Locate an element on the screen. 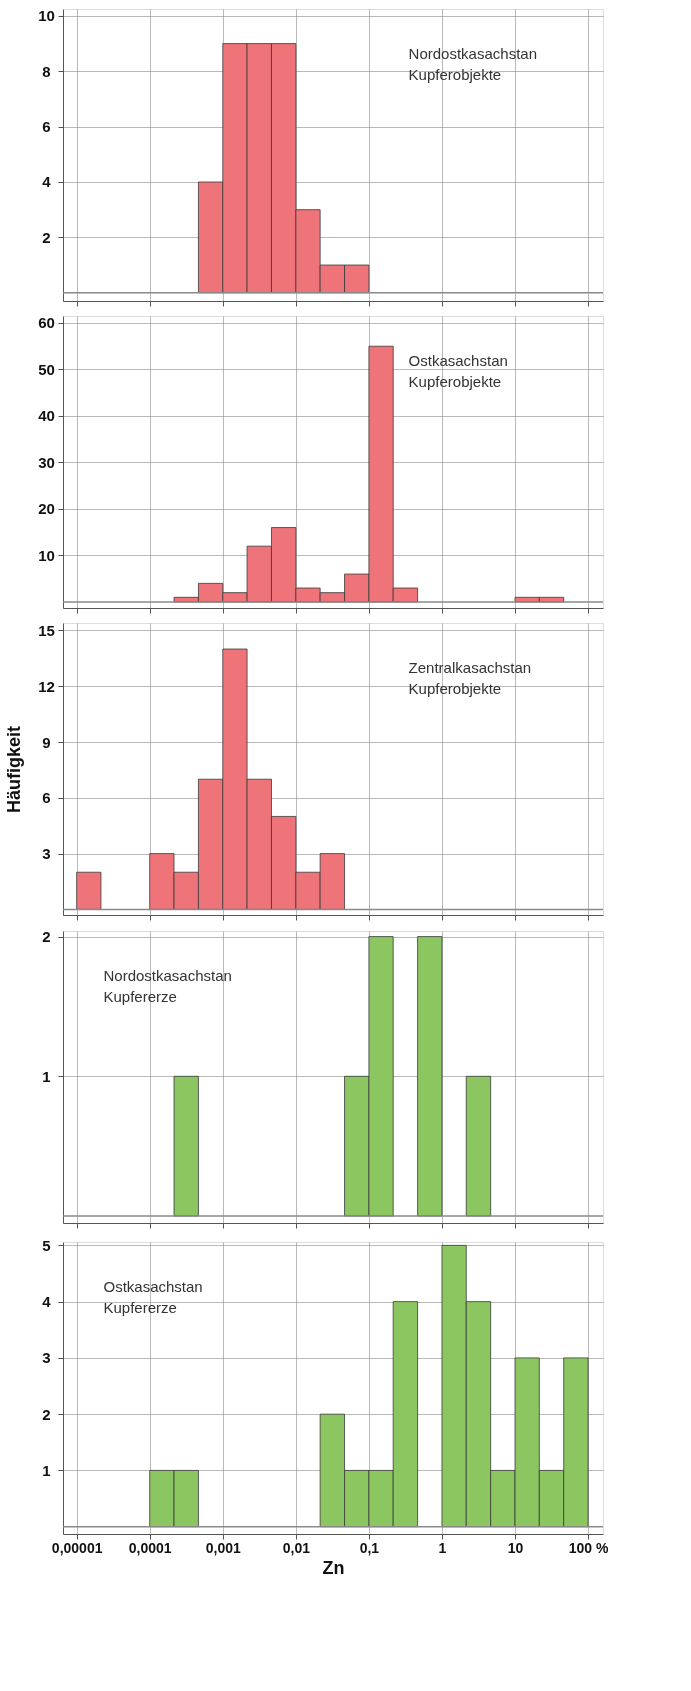  x-tick-label: 0,0001 is located at coordinates (150, 1547).